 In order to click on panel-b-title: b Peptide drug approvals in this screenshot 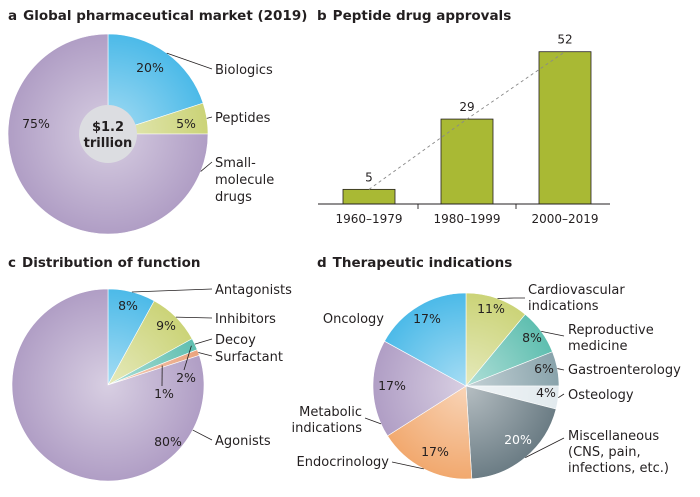, I will do `click(414, 16)`.